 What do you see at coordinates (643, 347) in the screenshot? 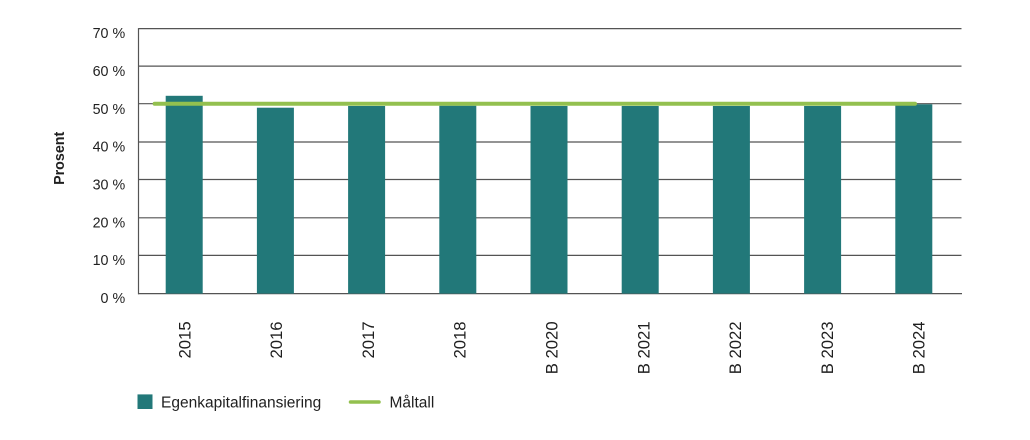
I see `svg-text: B 2021` at bounding box center [643, 347].